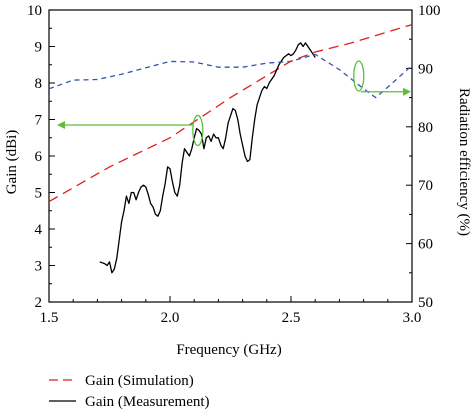  I want to click on y-left-tick-label: 10, so click(34, 11).